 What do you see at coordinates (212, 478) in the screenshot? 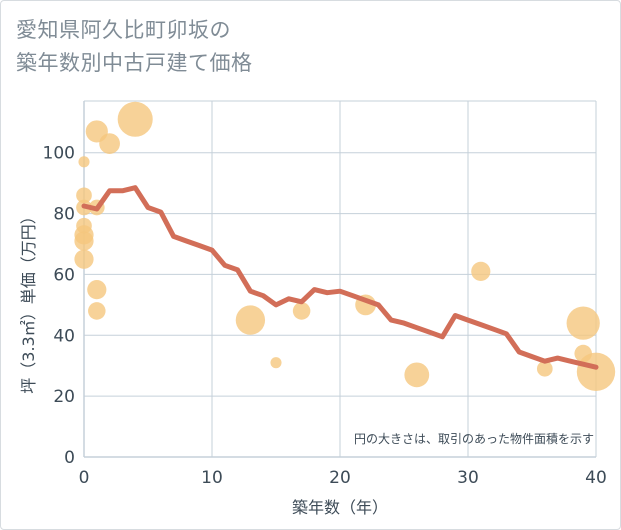
I see `x-tick-label: 10` at bounding box center [212, 478].